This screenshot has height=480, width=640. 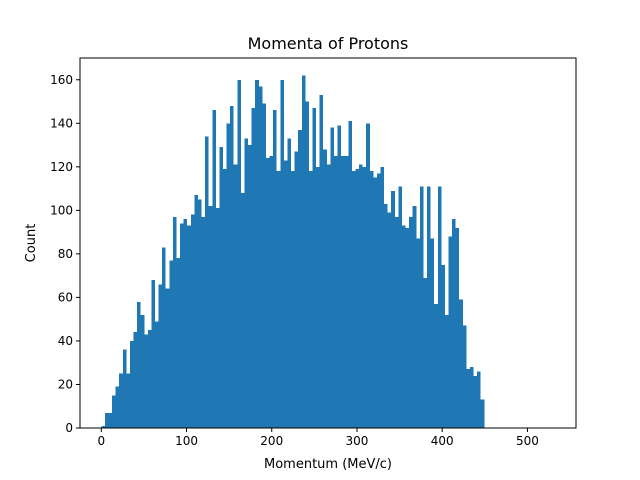 I want to click on x-tick-label: 0, so click(x=101, y=441).